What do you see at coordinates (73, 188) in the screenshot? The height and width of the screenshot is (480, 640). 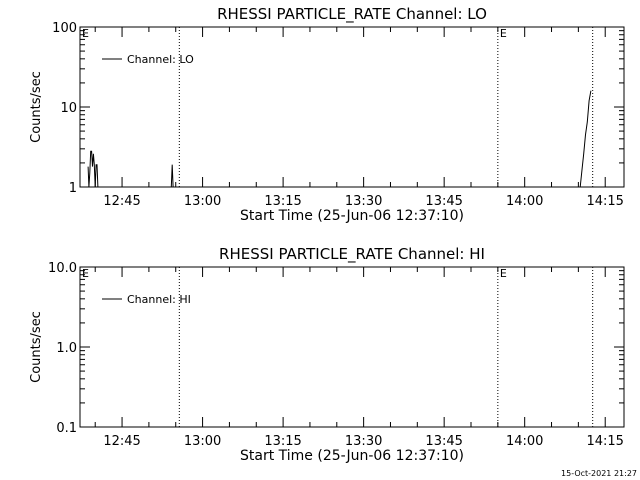 I see `y-tick-label: 1` at bounding box center [73, 188].